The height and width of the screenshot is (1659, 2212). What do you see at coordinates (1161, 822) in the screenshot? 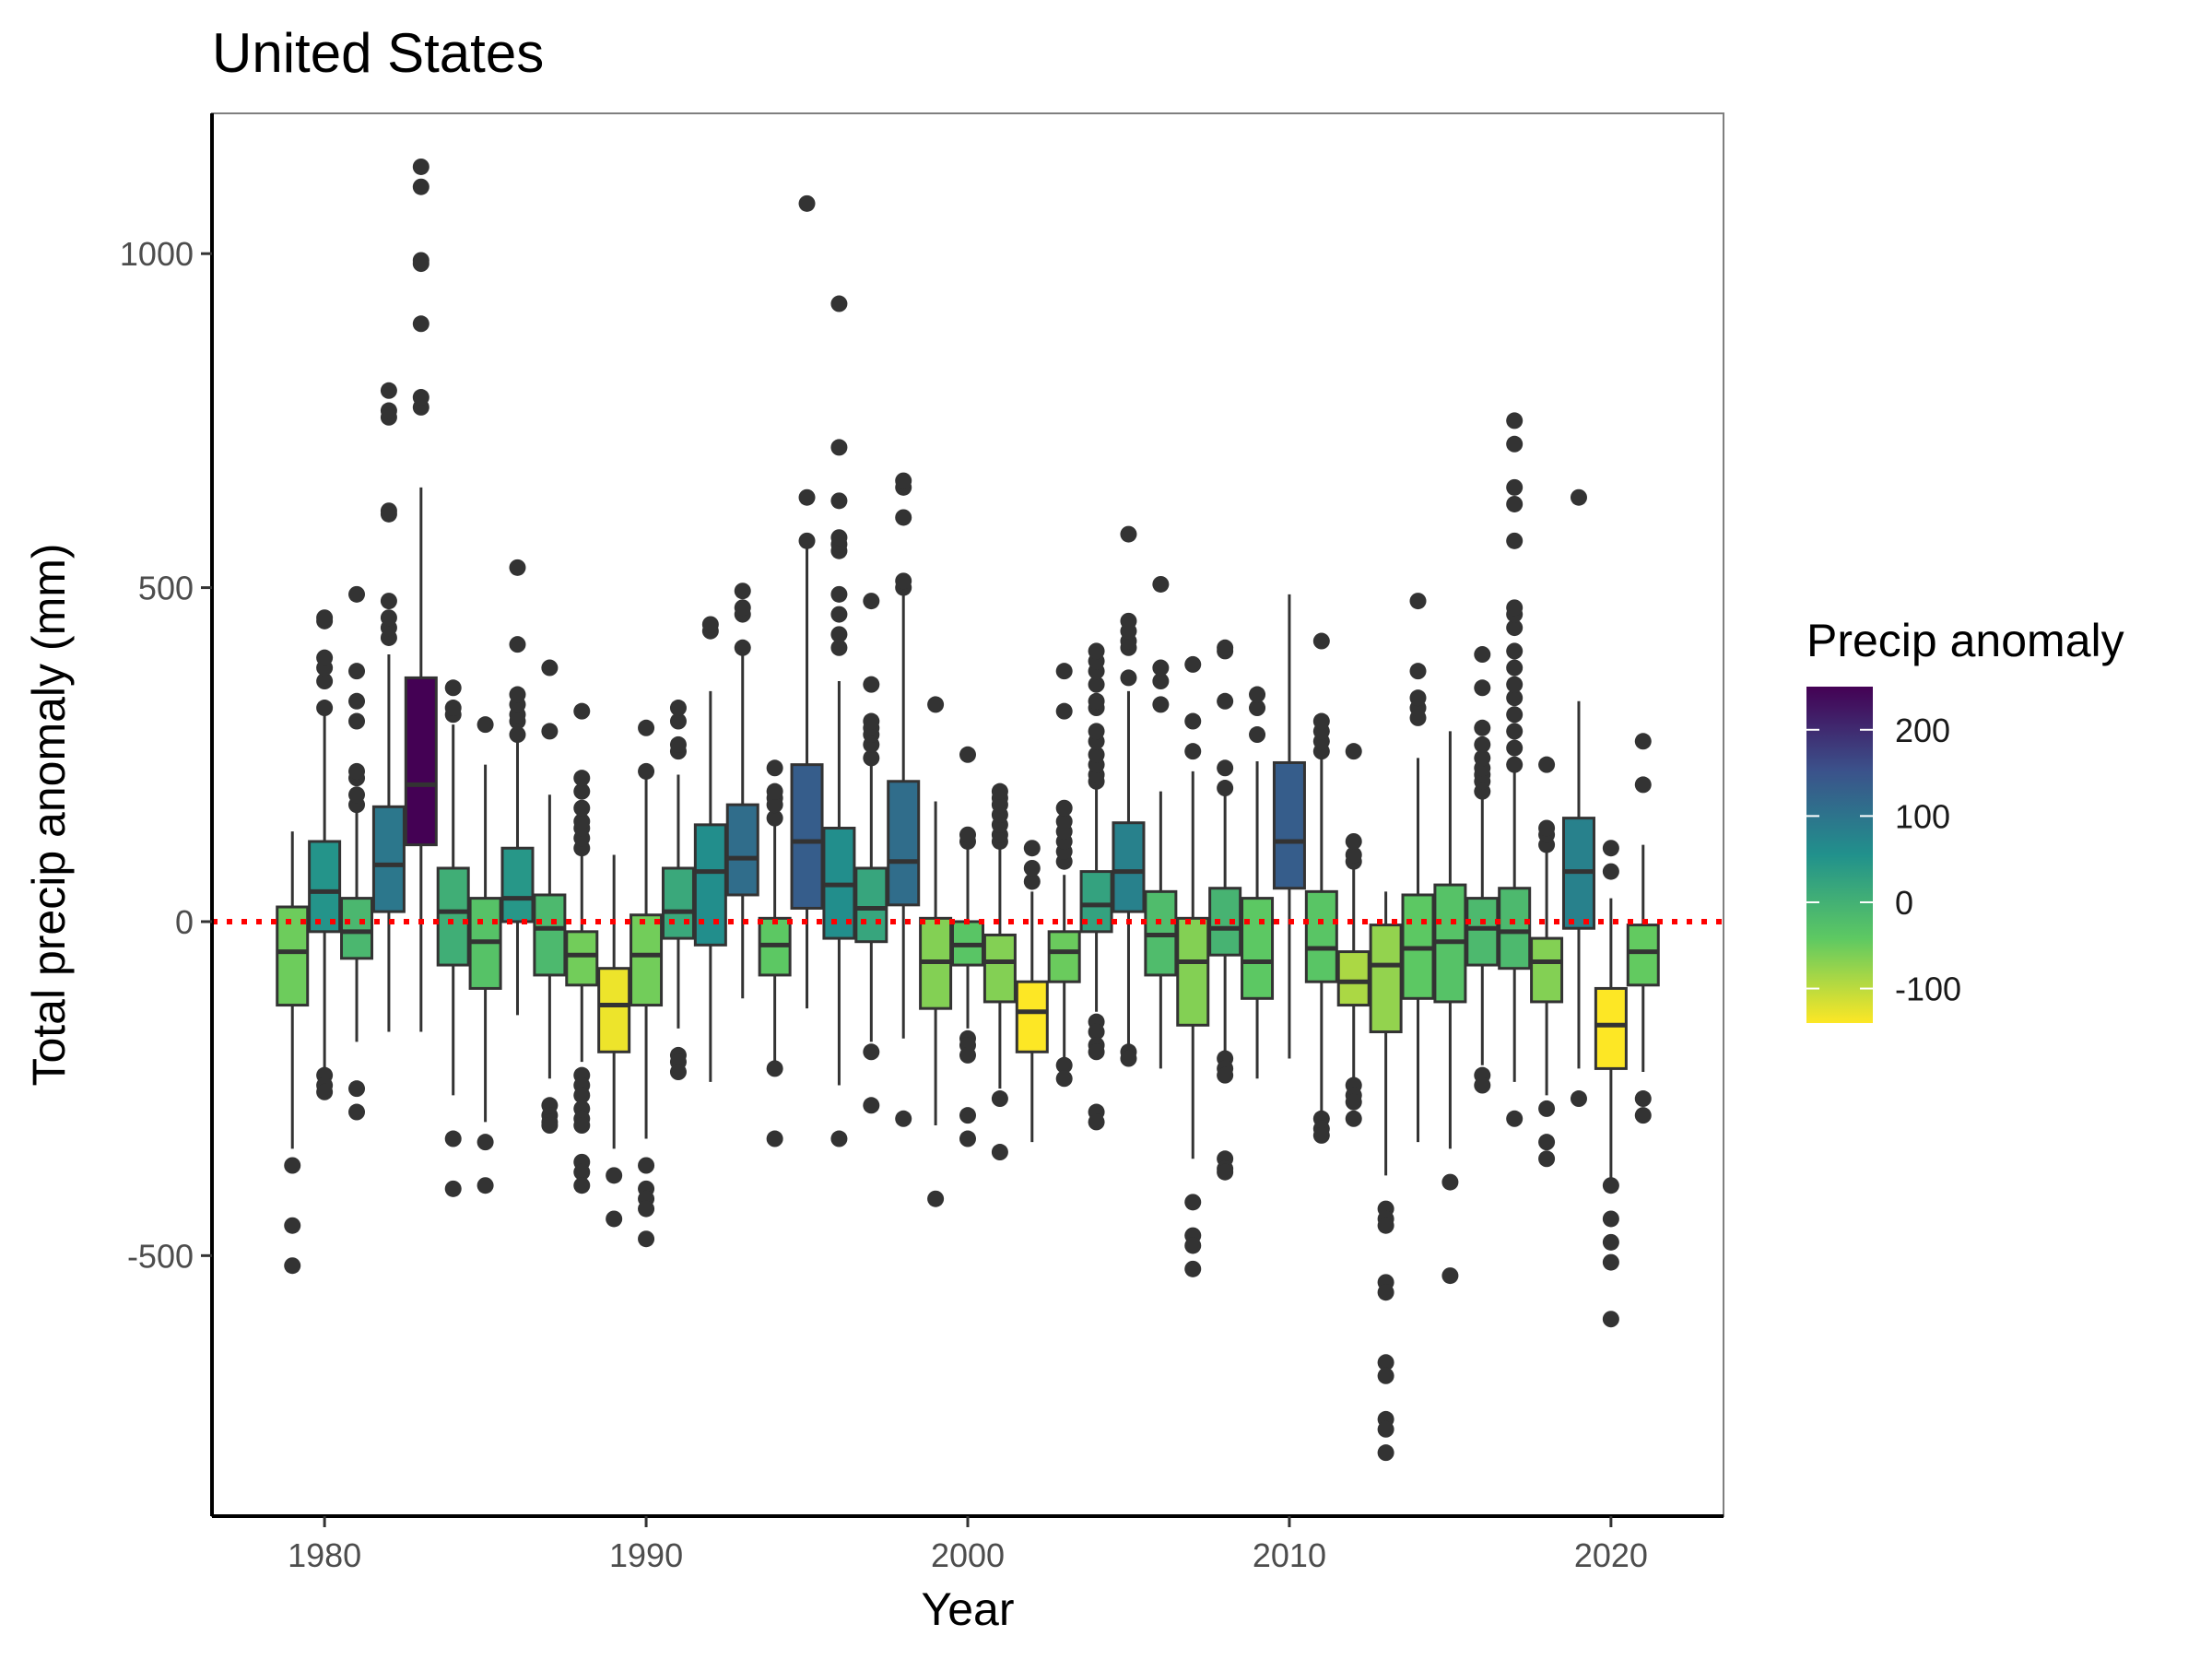
I see `box-2006` at bounding box center [1161, 822].